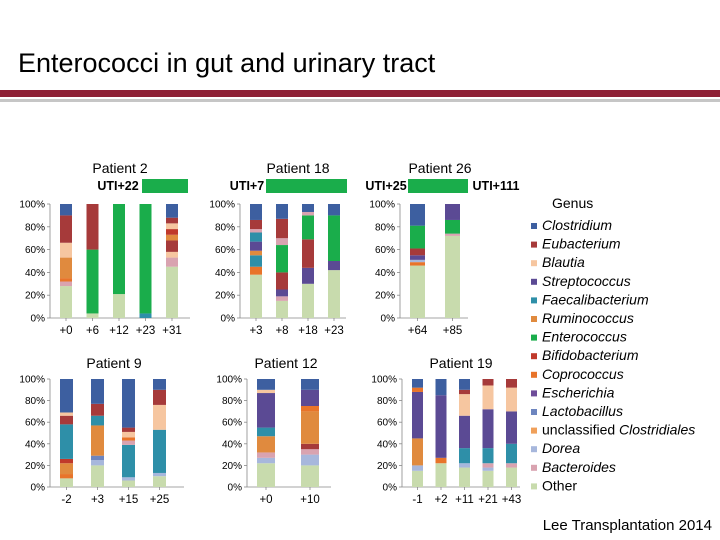 The image size is (720, 540). I want to click on legend-label-3: Streptococcus, so click(586, 281).